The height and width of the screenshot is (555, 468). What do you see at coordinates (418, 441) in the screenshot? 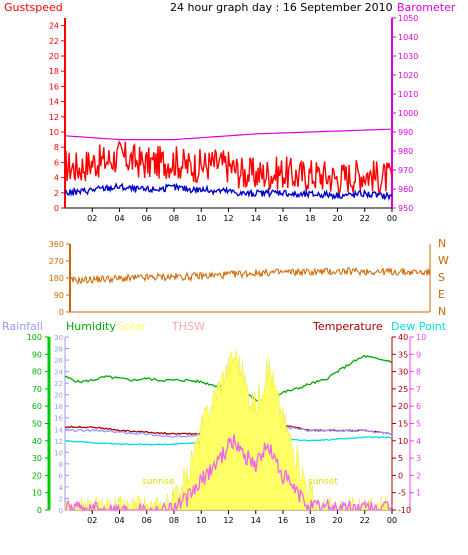
I see `dewpoint-tick-label: 4` at bounding box center [418, 441].